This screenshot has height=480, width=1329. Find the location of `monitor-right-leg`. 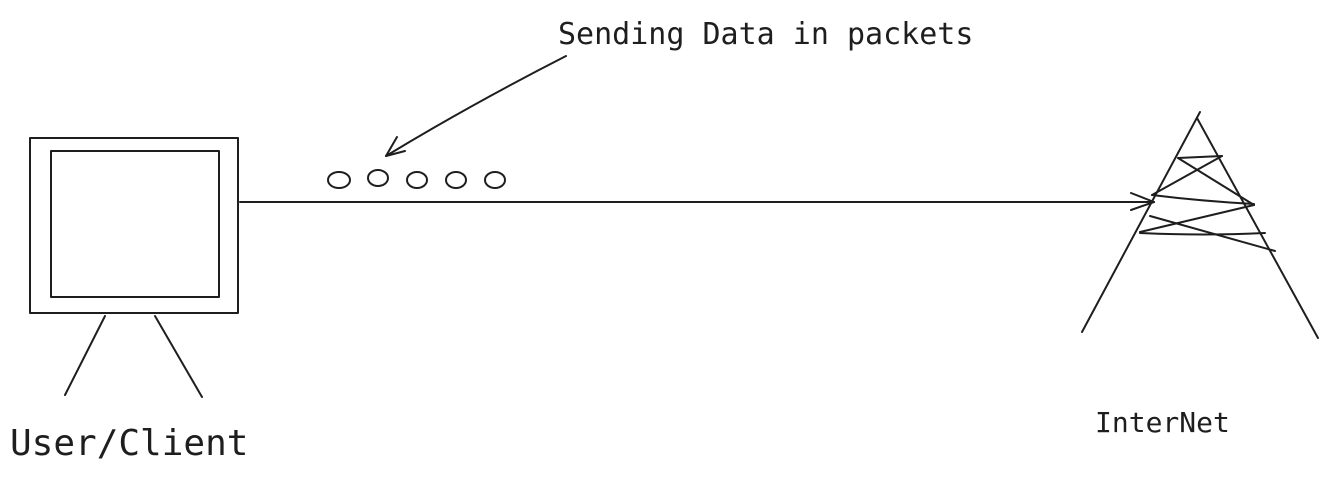

monitor-right-leg is located at coordinates (178, 356).